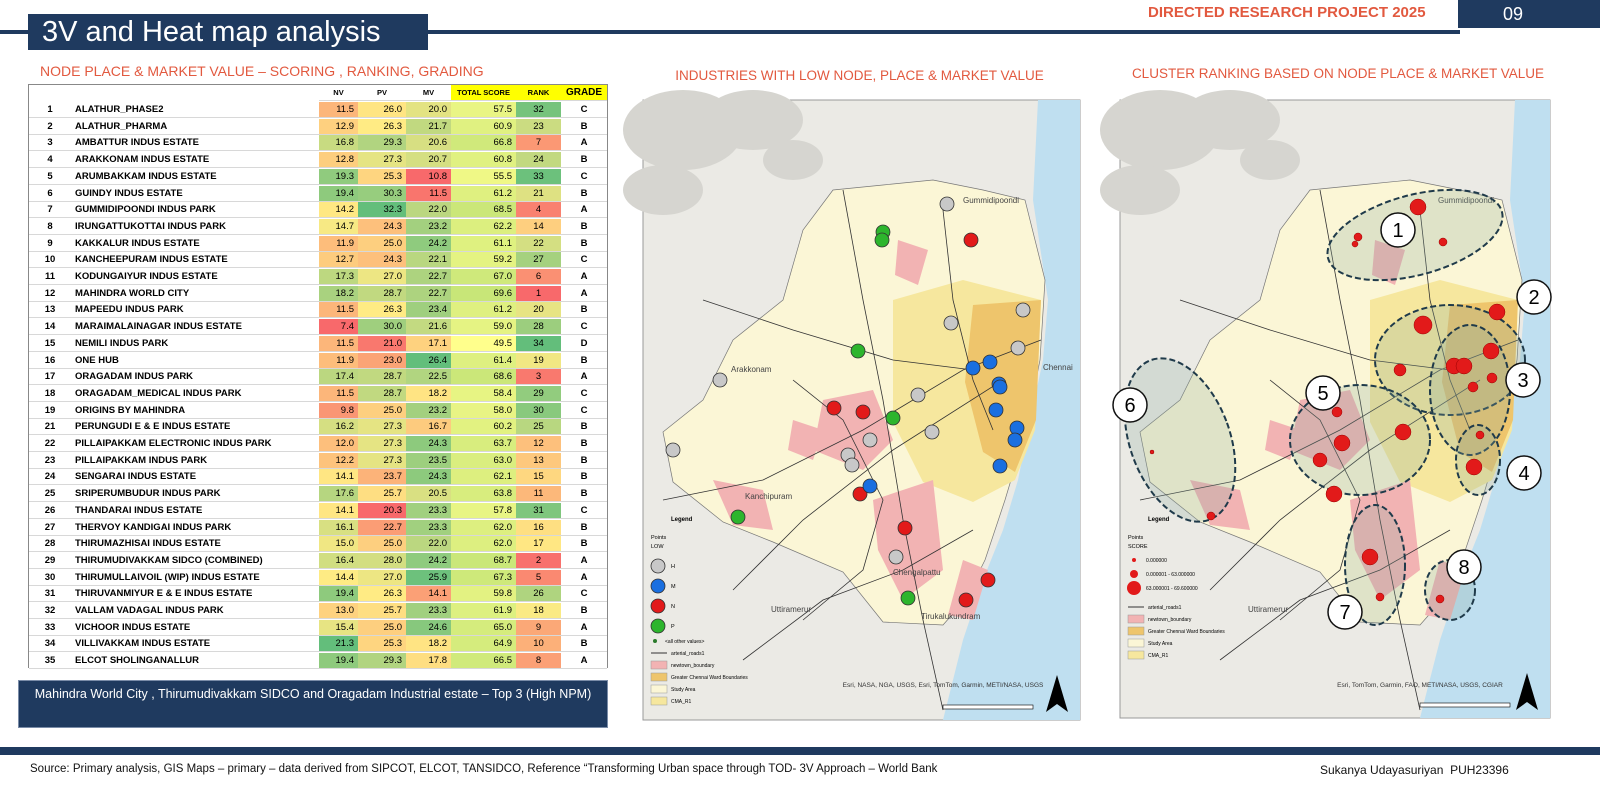 The height and width of the screenshot is (800, 1600). What do you see at coordinates (338, 93) in the screenshot?
I see `column-header: NV` at bounding box center [338, 93].